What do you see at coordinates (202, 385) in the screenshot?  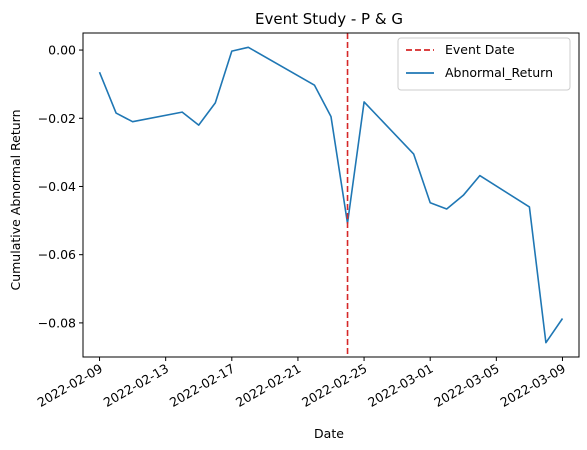 I see `x-tick-label: 2022-02-17` at bounding box center [202, 385].